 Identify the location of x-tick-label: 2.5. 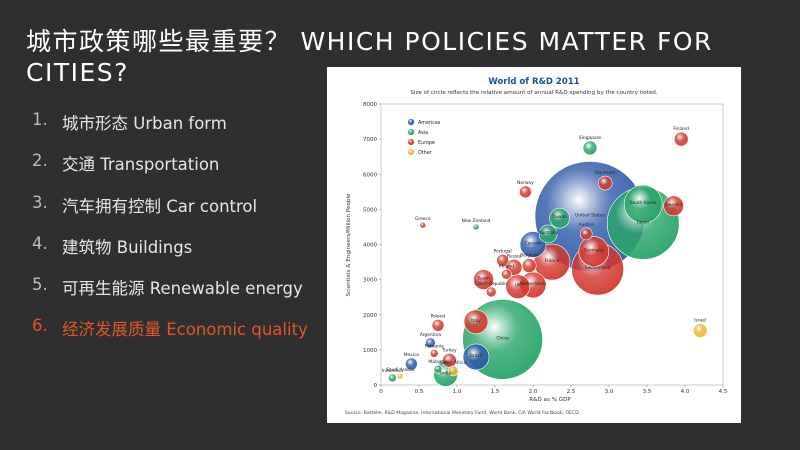
(571, 392).